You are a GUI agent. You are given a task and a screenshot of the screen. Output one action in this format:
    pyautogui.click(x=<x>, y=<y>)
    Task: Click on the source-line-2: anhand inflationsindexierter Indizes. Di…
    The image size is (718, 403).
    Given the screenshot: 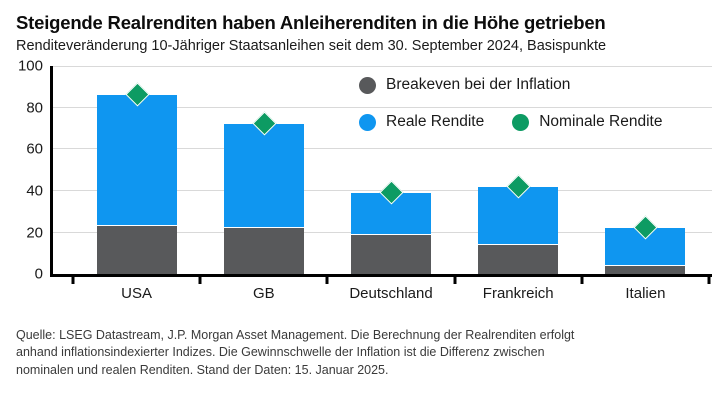 What is the action you would take?
    pyautogui.click(x=280, y=352)
    